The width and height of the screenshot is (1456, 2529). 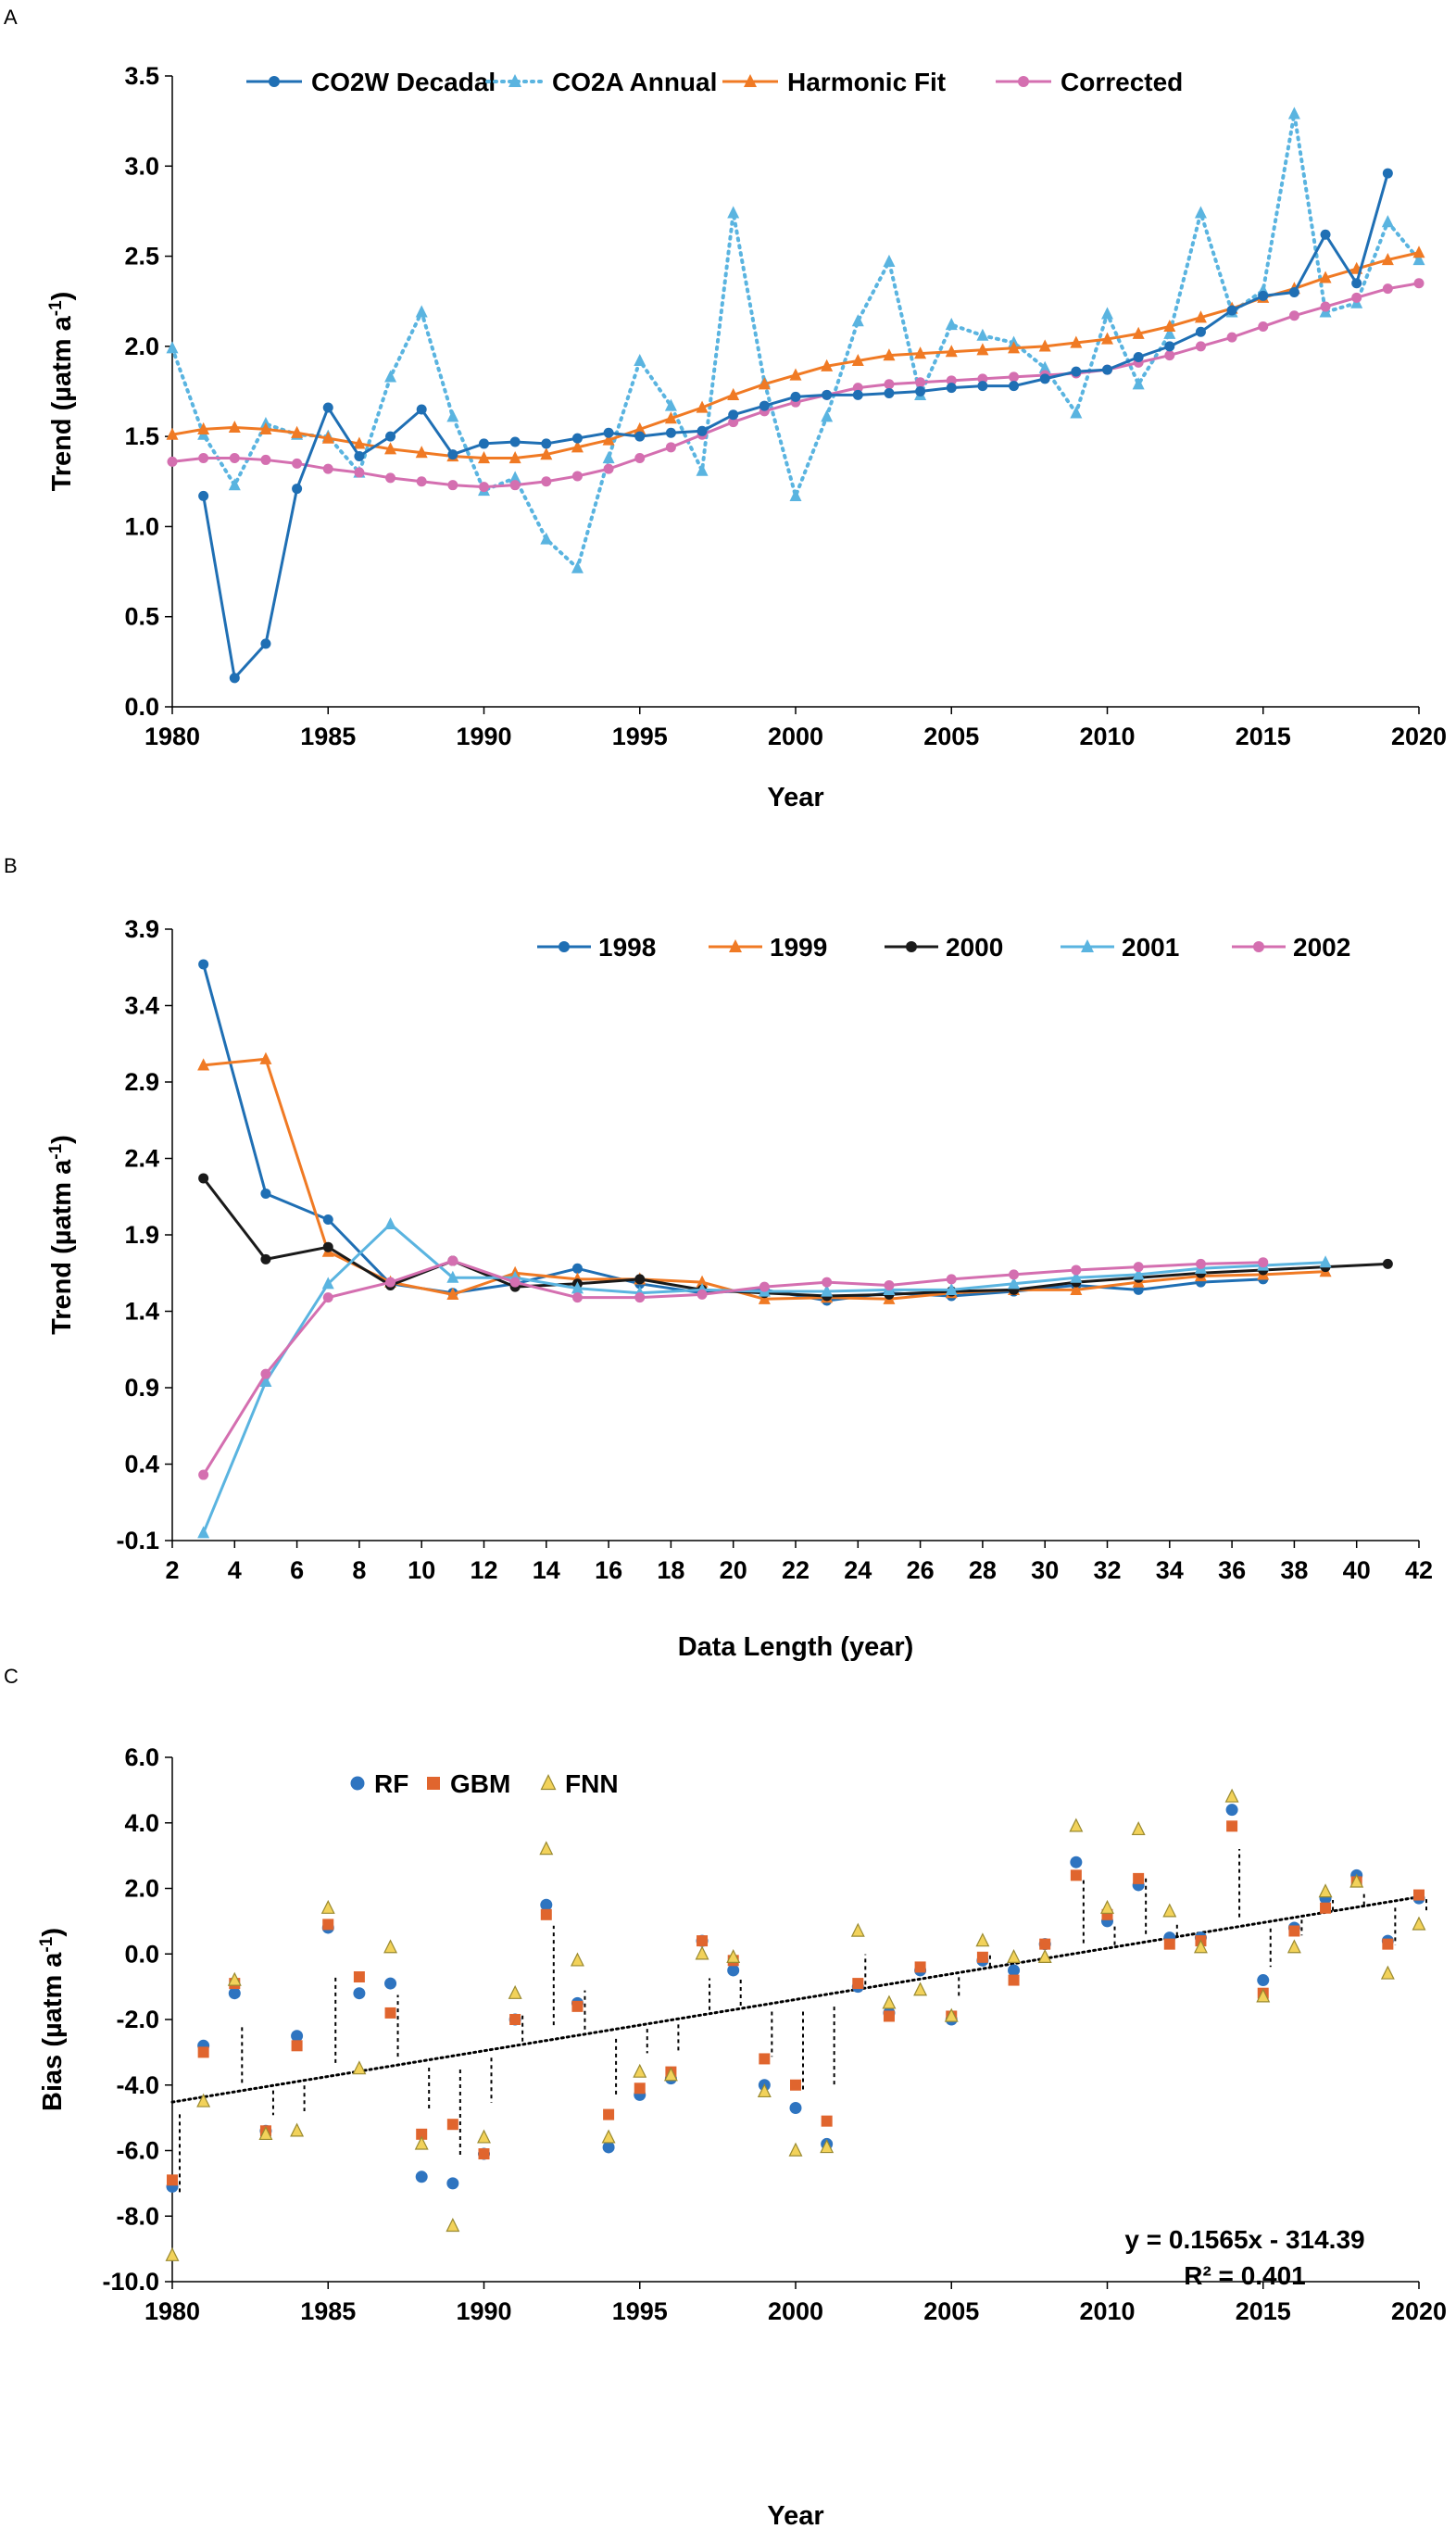 What do you see at coordinates (733, 1368) in the screenshot?
I see `series-2002` at bounding box center [733, 1368].